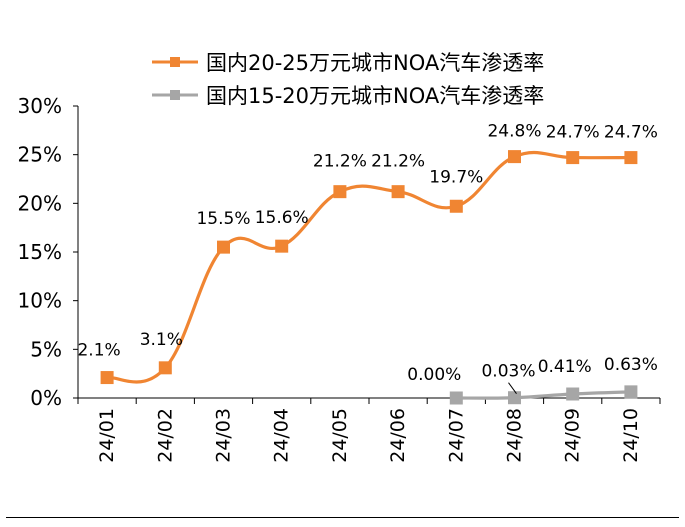 Image resolution: width=685 pixels, height=527 pixels. I want to click on data-label-s2: 0.63%, so click(631, 365).